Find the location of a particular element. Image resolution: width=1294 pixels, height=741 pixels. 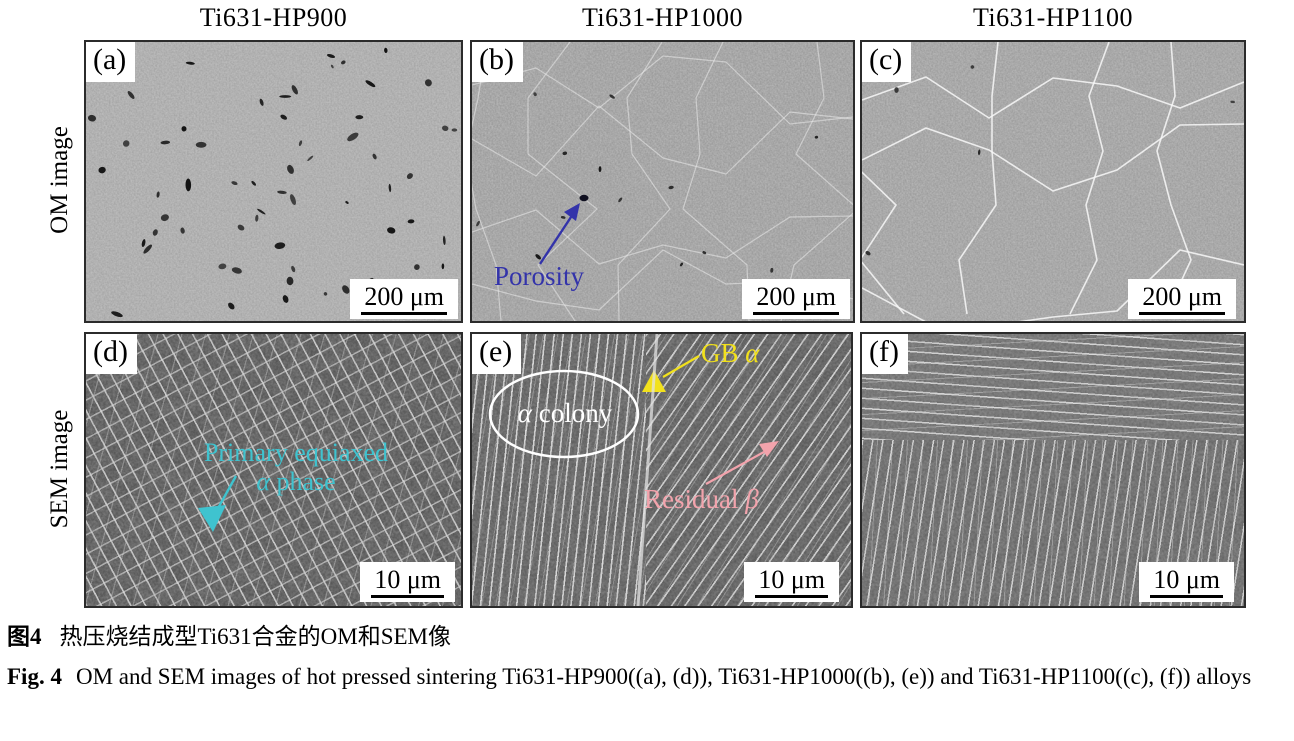

panel-label-a: (a) is located at coordinates (111, 62).